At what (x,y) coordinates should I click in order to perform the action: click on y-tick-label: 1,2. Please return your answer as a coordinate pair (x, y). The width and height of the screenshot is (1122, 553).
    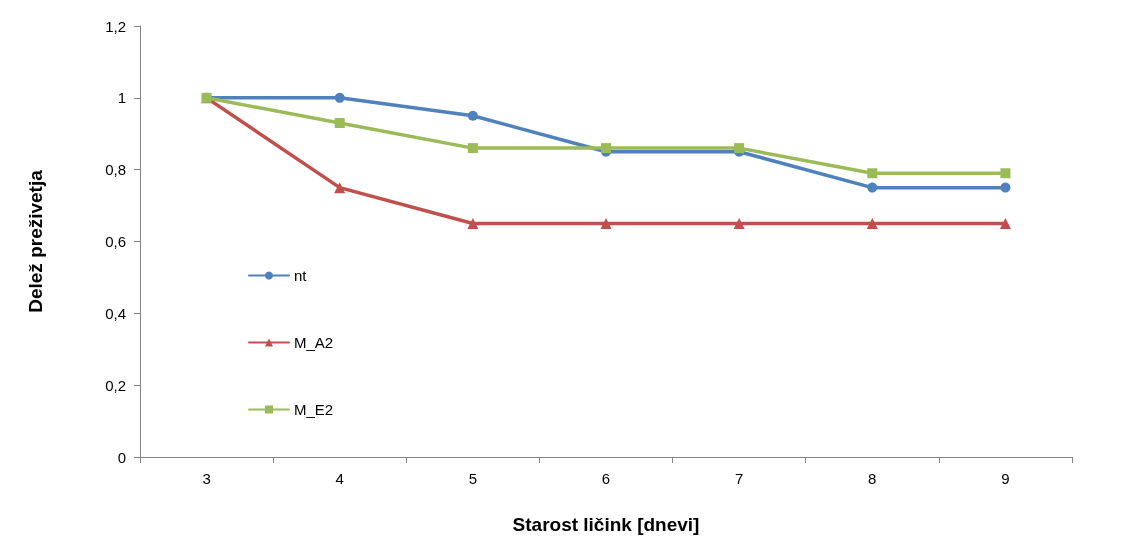
    Looking at the image, I should click on (115, 26).